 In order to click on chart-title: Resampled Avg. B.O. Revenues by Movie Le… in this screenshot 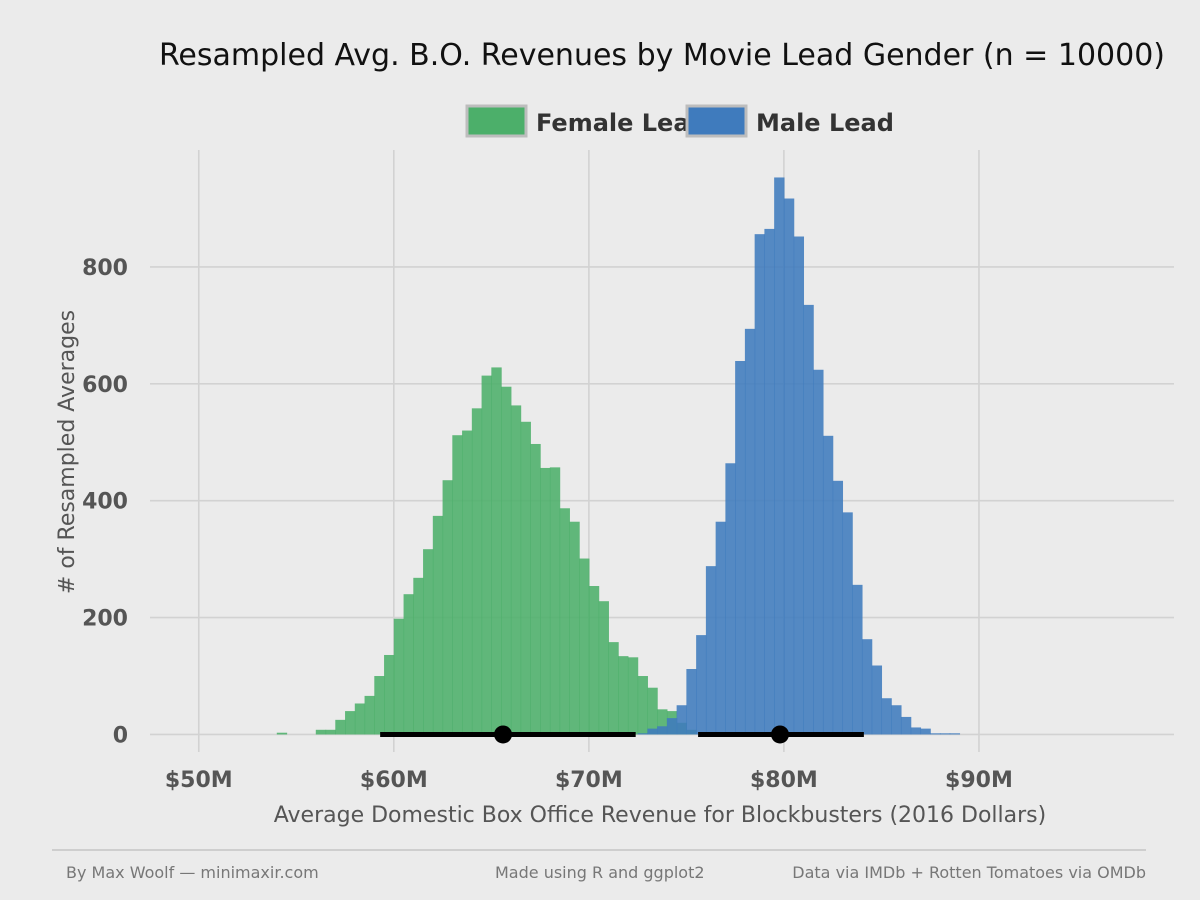, I will do `click(662, 55)`.